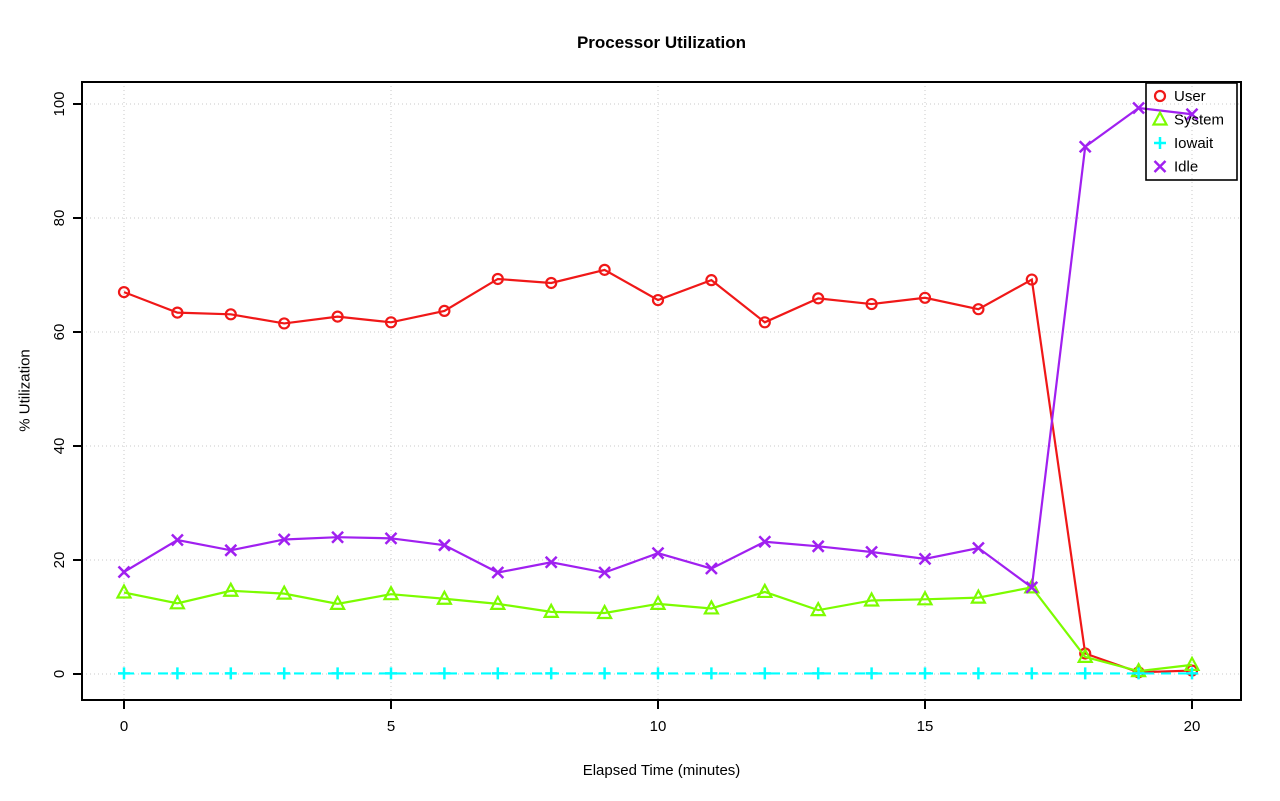 The height and width of the screenshot is (801, 1280). What do you see at coordinates (59, 560) in the screenshot?
I see `y-tick-label: 20` at bounding box center [59, 560].